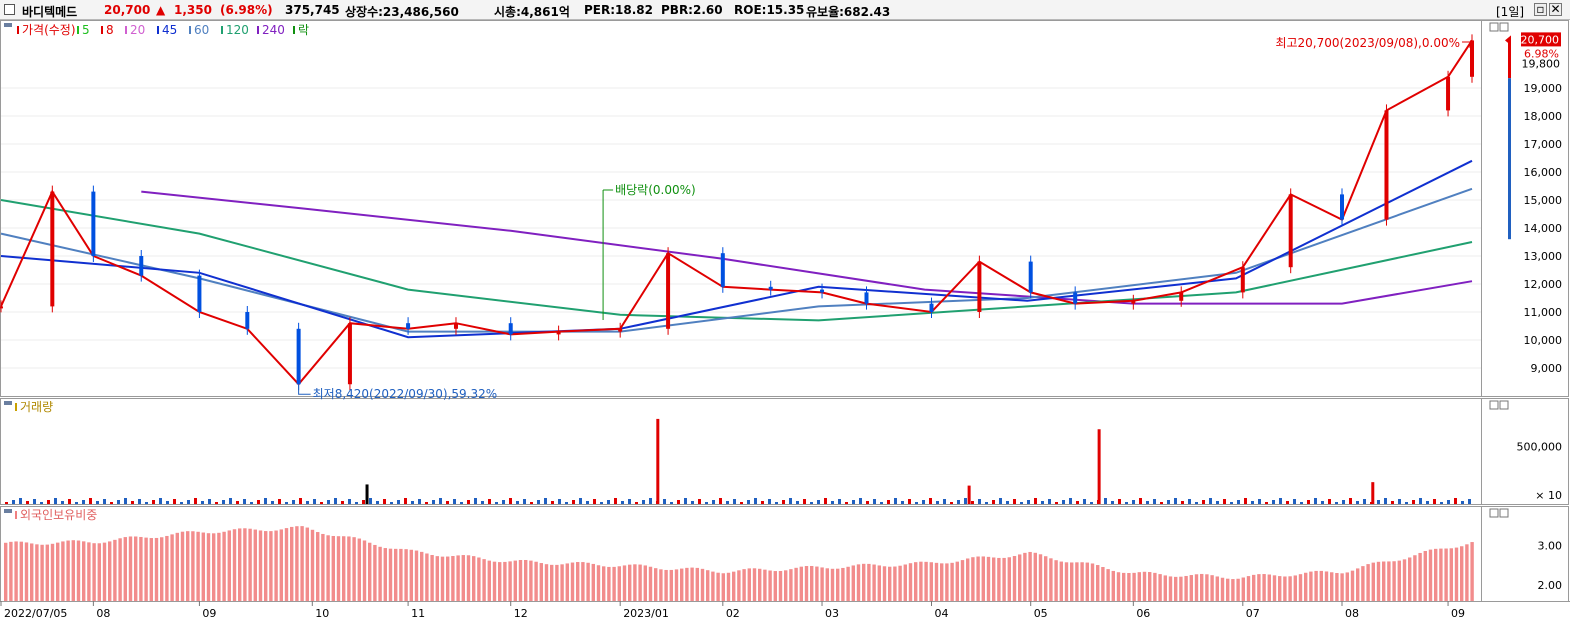 The image size is (1570, 629). What do you see at coordinates (322, 613) in the screenshot?
I see `x-tick-label: 10` at bounding box center [322, 613].